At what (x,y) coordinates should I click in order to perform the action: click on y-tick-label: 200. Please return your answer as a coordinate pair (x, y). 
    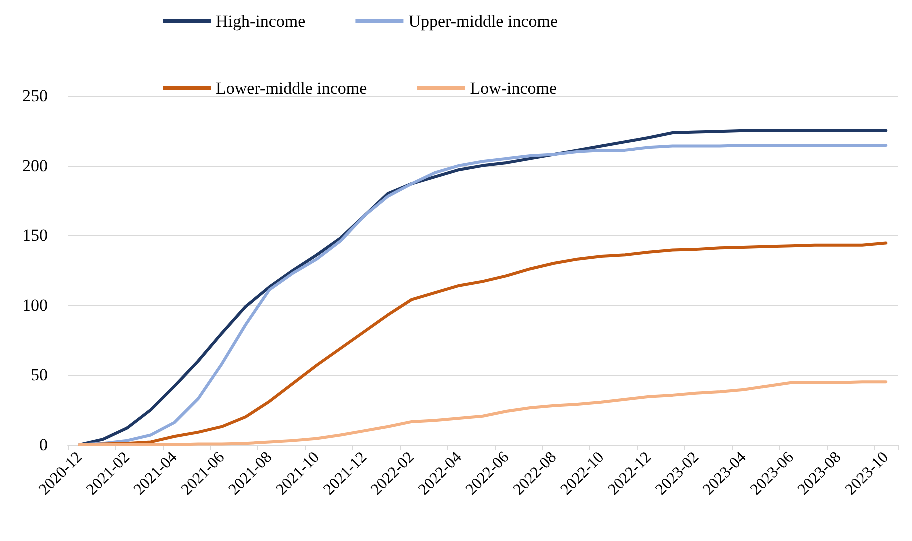
    Looking at the image, I should click on (35, 166).